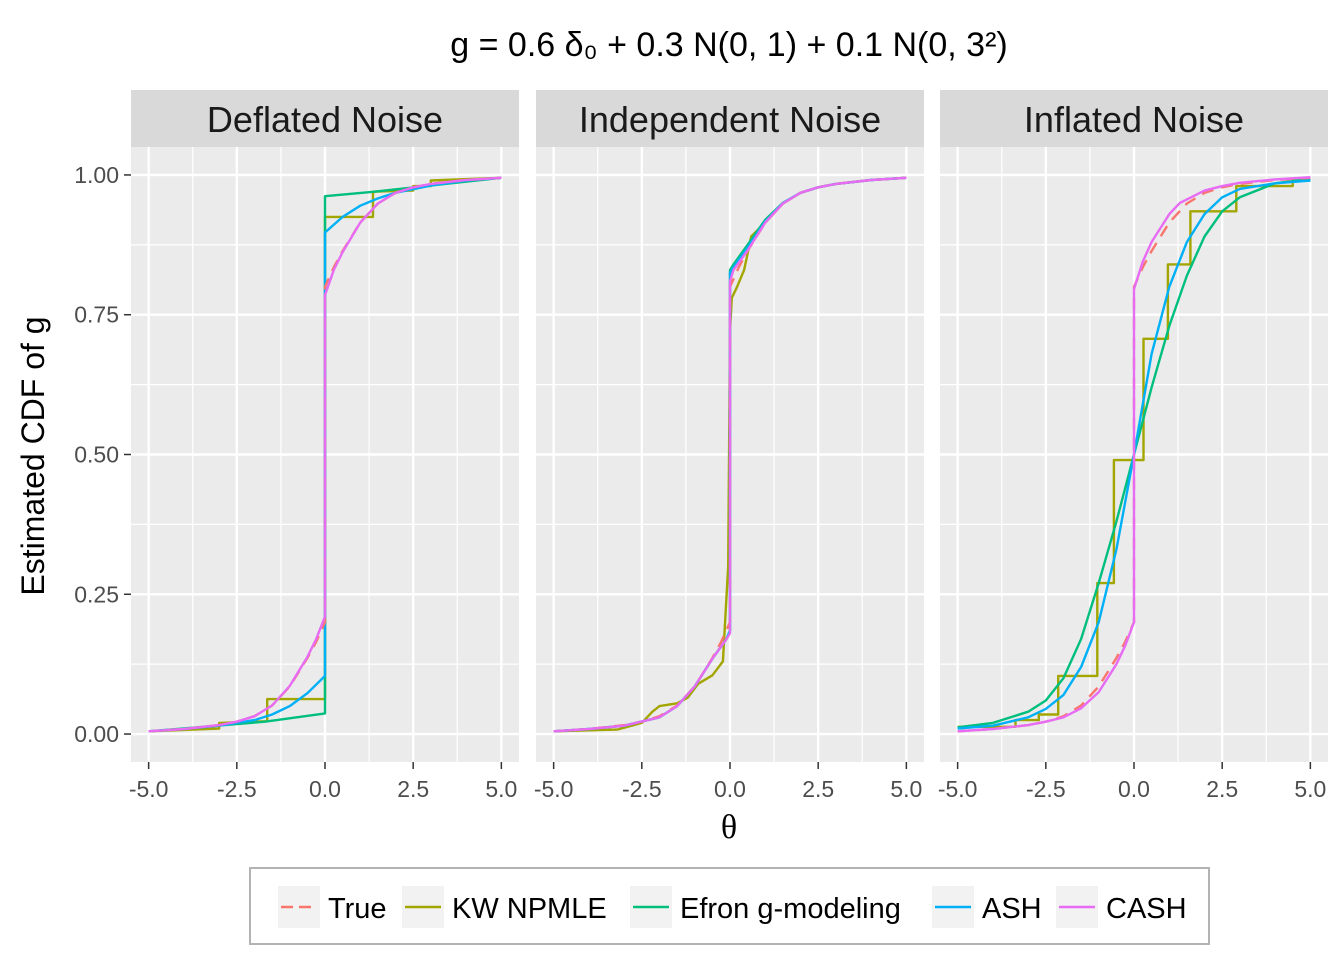 This screenshot has height=960, width=1344. What do you see at coordinates (96, 455) in the screenshot?
I see `y-tick-label: 0.50` at bounding box center [96, 455].